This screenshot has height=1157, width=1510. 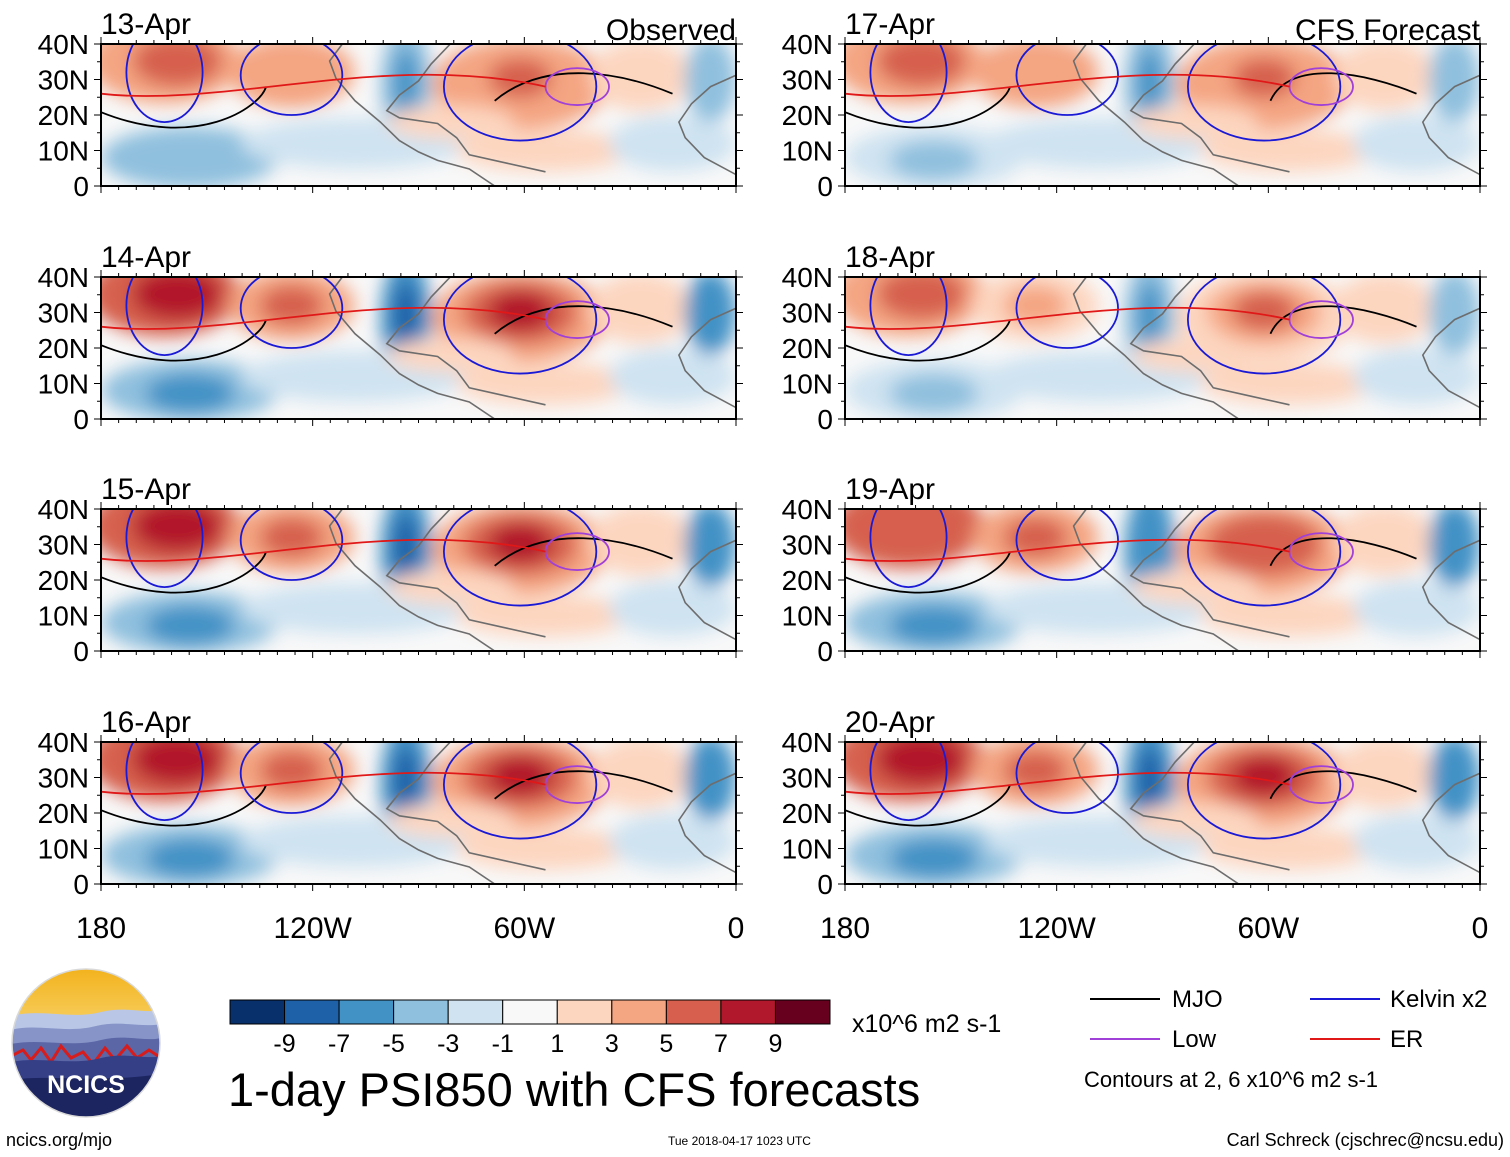 What do you see at coordinates (1288, 1019) in the screenshot?
I see `contour-legend: MJO Kelvin x2 Low ER` at bounding box center [1288, 1019].